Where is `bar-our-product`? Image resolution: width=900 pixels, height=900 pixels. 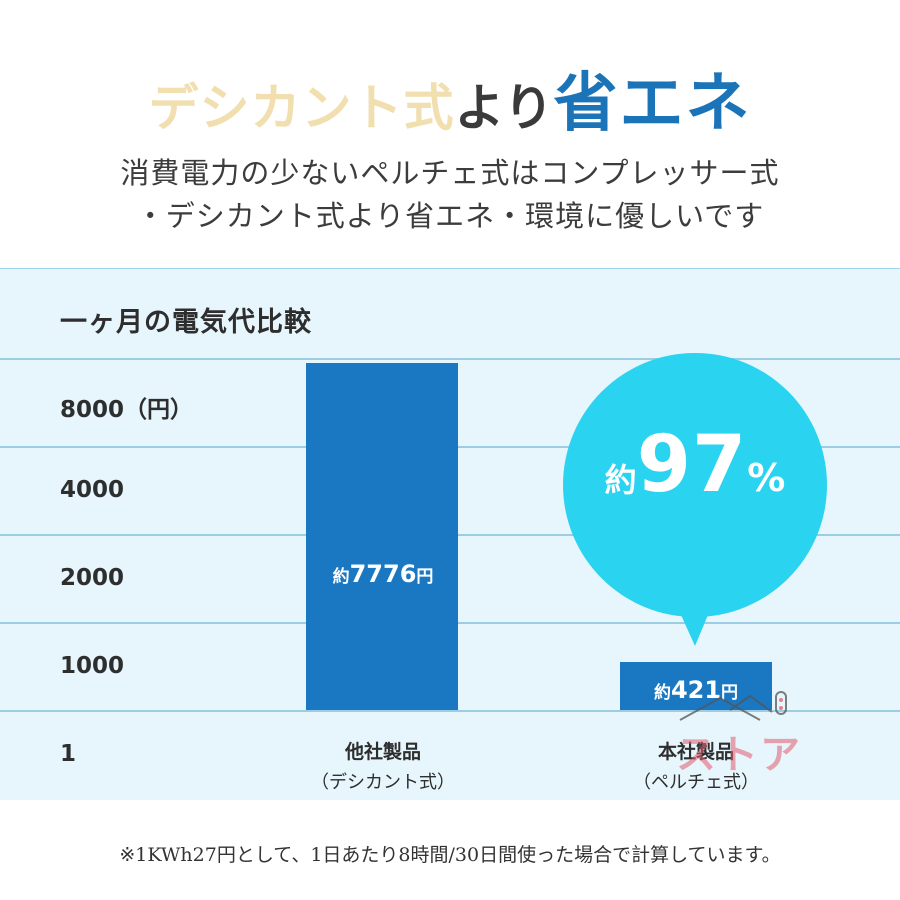 bar-our-product is located at coordinates (696, 686).